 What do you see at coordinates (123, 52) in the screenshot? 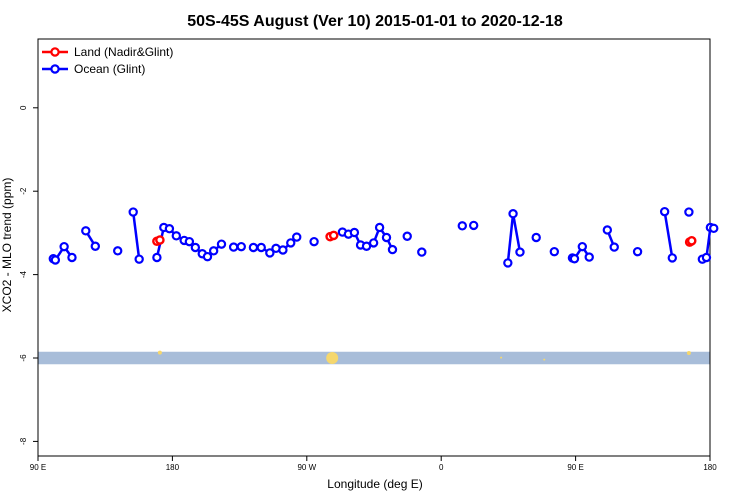
I see `legend-label: Land (Nadir&Glint)` at bounding box center [123, 52].